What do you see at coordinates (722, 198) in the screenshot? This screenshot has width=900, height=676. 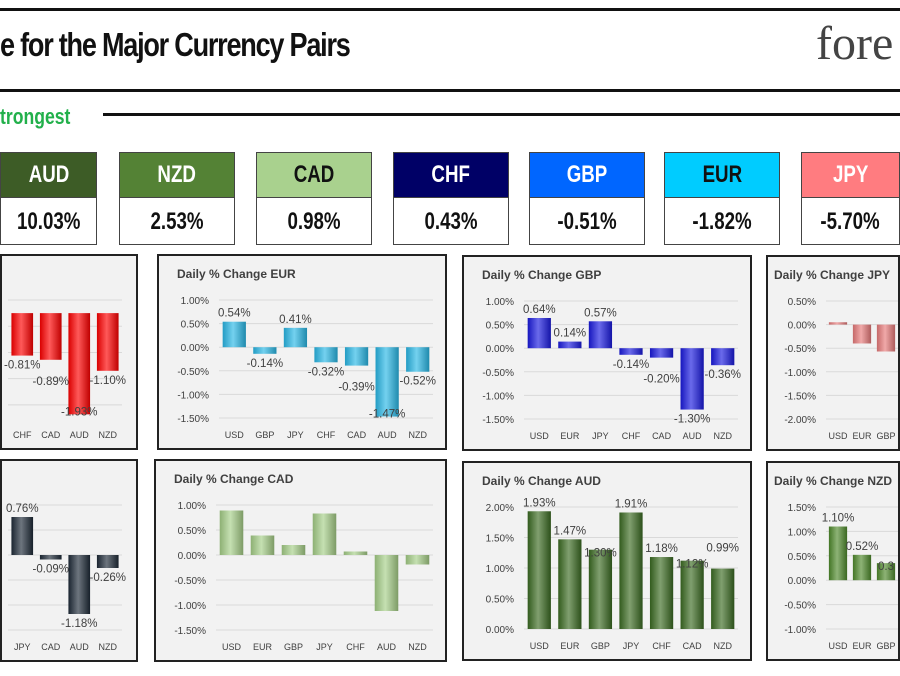 I see `currency-card-eur: EUR -1.82%` at bounding box center [722, 198].